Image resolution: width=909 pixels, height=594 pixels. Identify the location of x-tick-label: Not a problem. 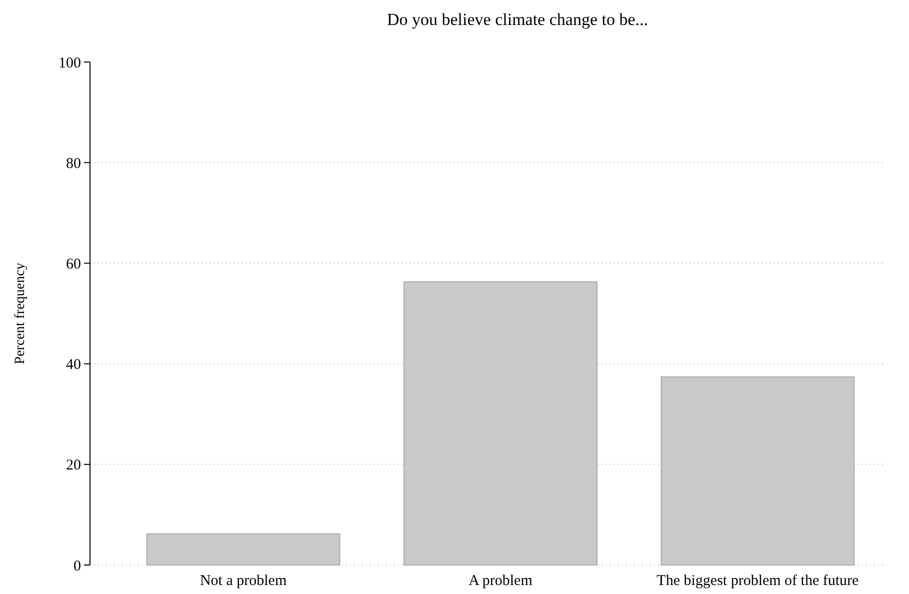
(243, 581).